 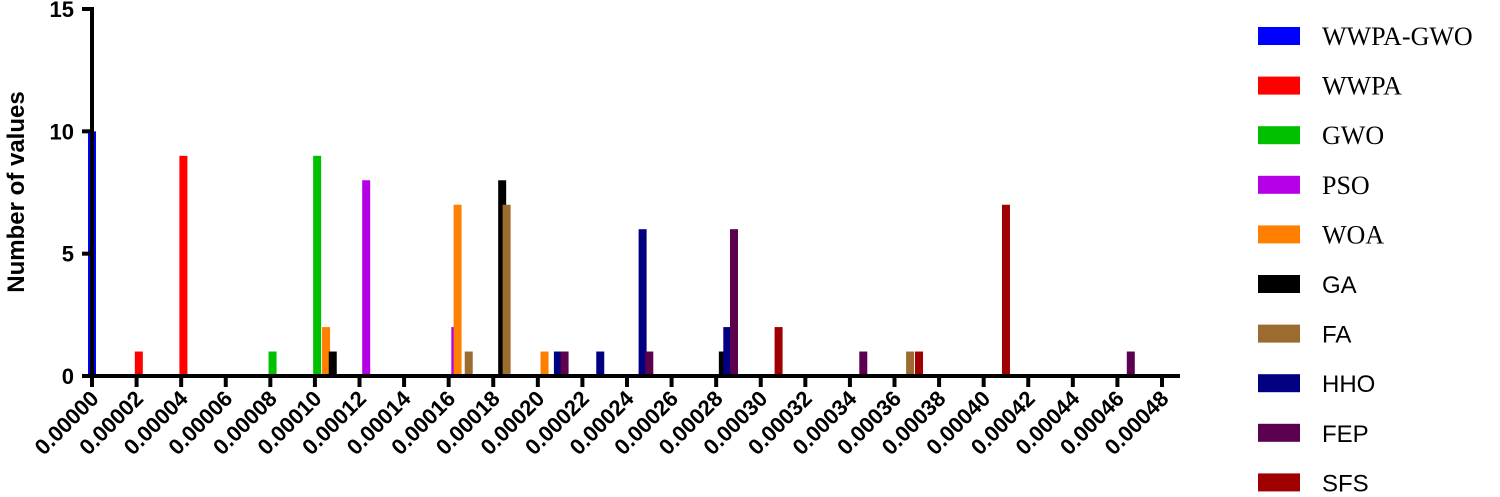 What do you see at coordinates (1345, 434) in the screenshot?
I see `legend-label: FEP` at bounding box center [1345, 434].